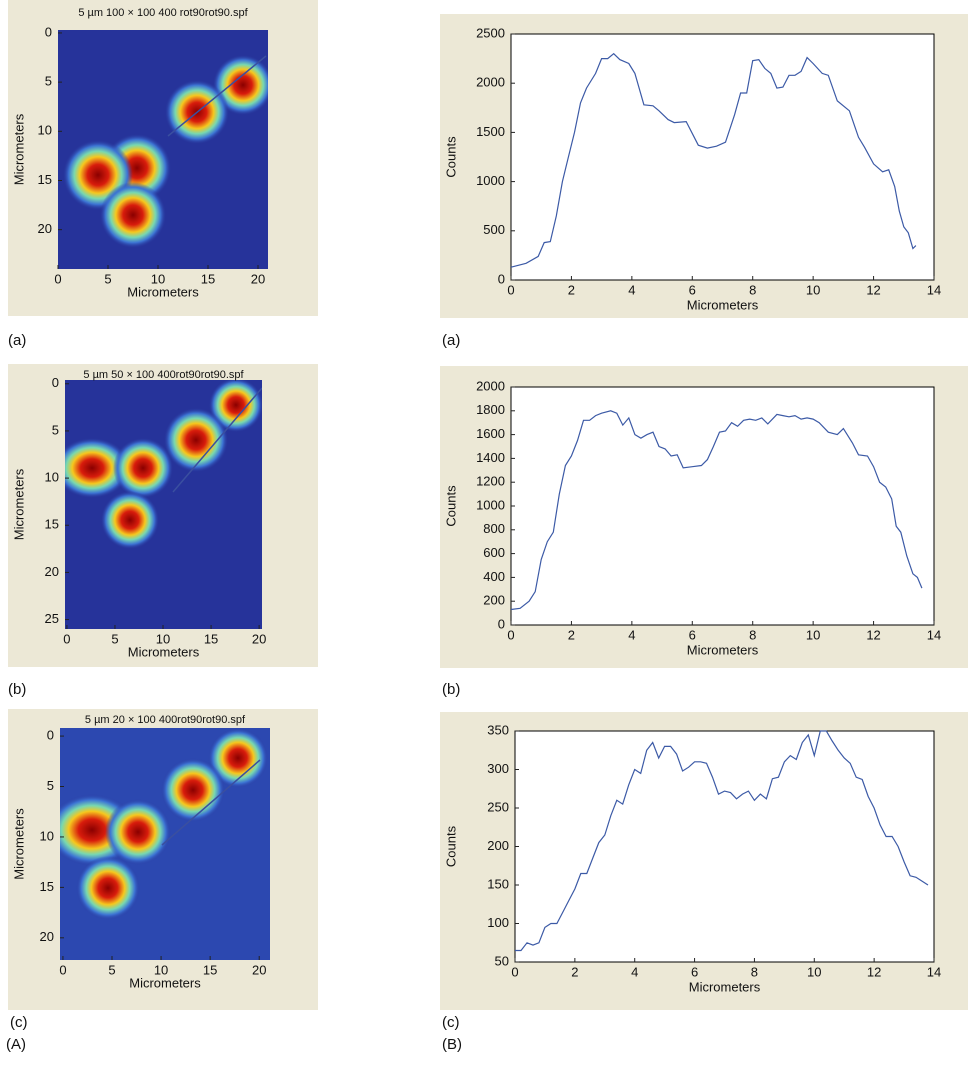 This screenshot has width=976, height=1076. I want to click on y-tick-label: 2500, so click(490, 32).